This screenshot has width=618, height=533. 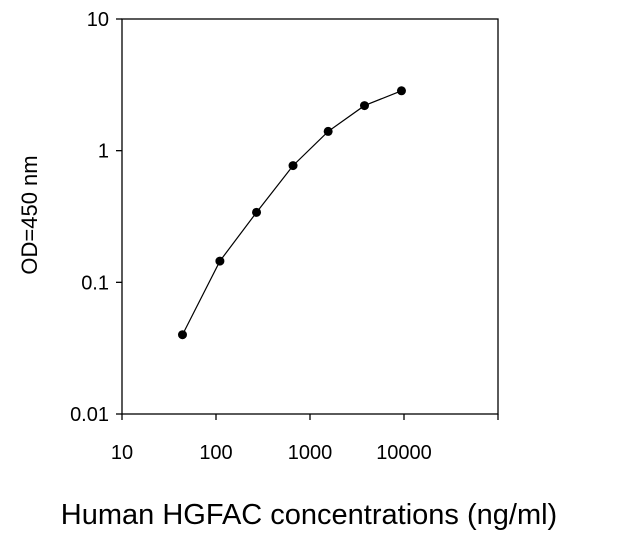 What do you see at coordinates (103, 152) in the screenshot?
I see `y-tick-label: 1` at bounding box center [103, 152].